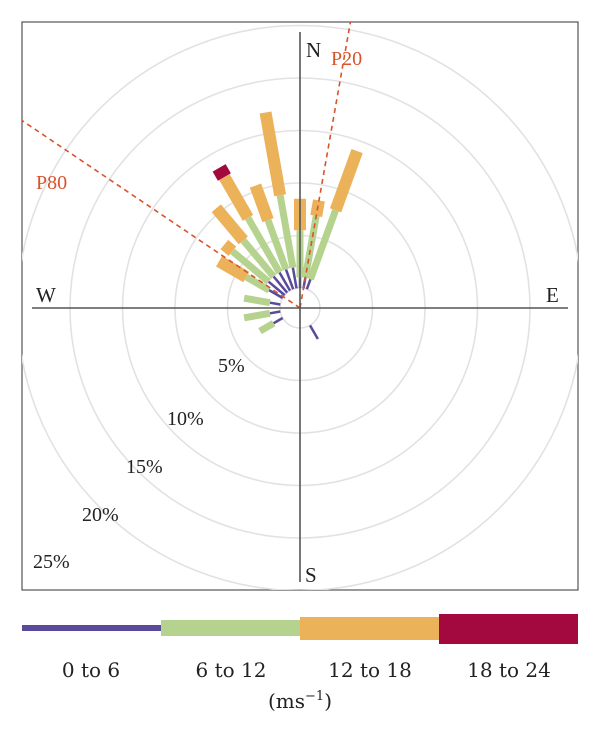  Describe the element at coordinates (313, 50) in the screenshot. I see `north-label: N` at that location.